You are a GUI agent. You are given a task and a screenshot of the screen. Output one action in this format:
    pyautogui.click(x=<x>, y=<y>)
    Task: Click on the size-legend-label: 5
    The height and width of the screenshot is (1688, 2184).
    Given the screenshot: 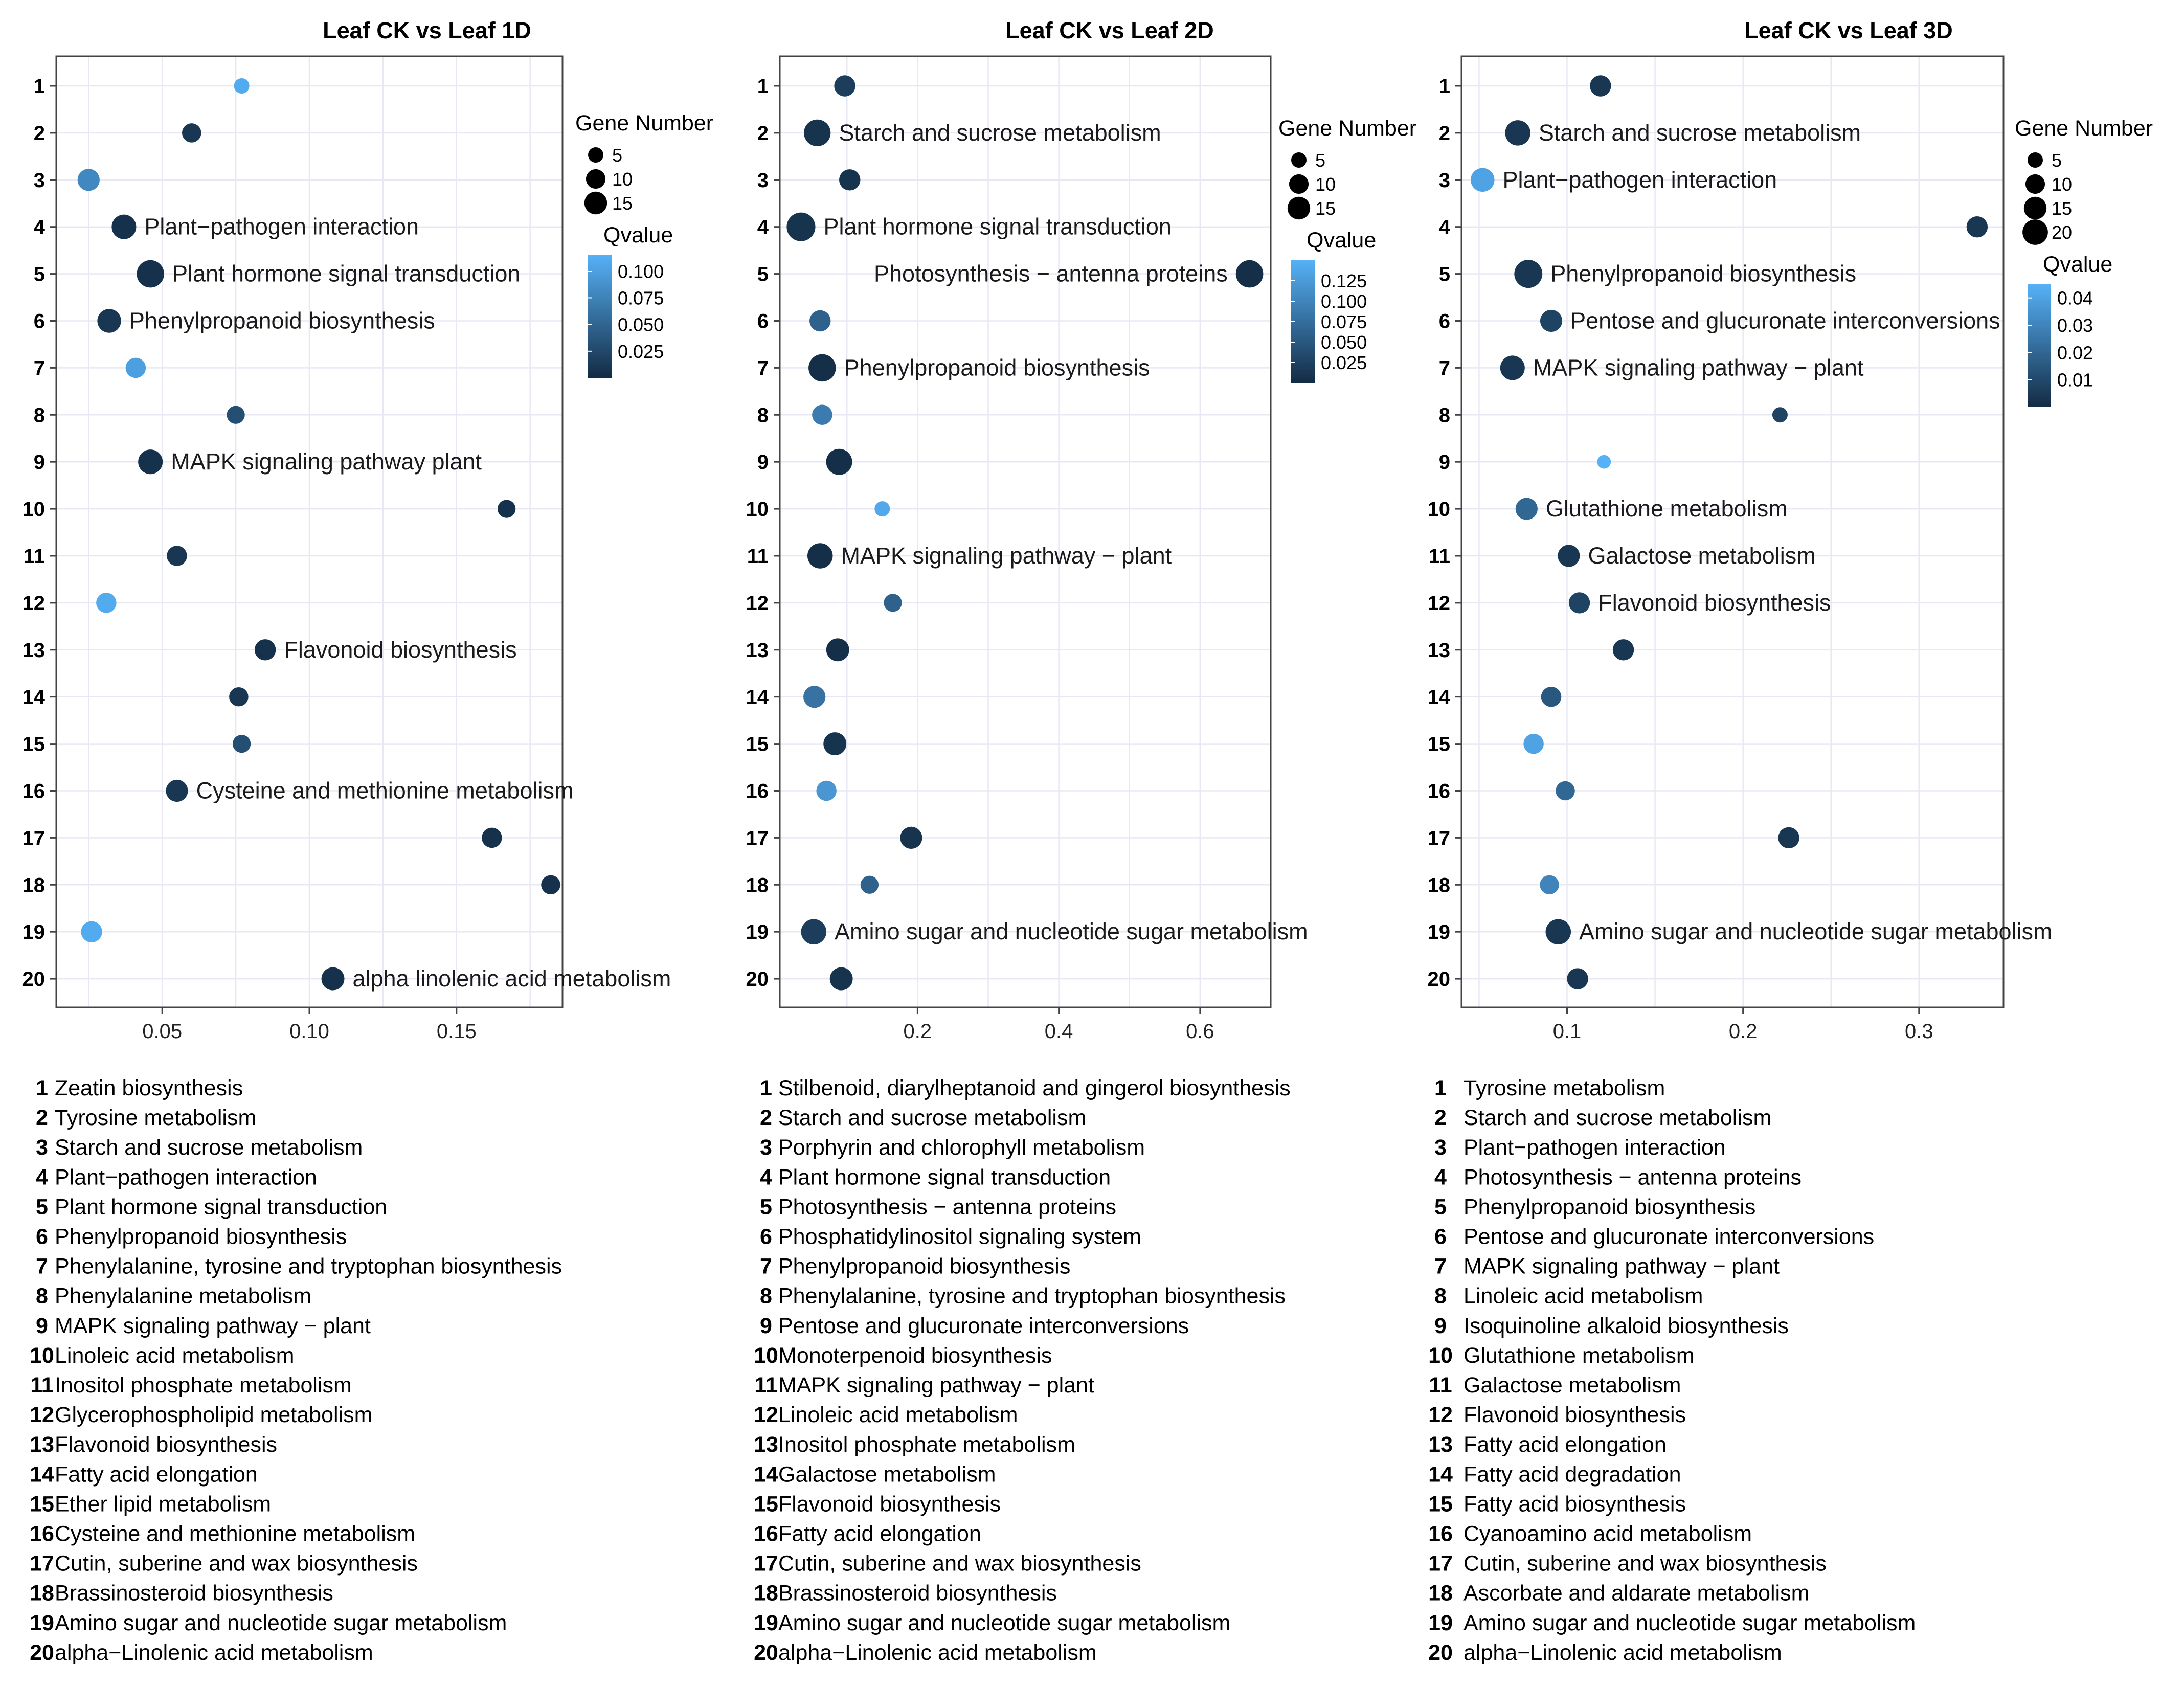 What is the action you would take?
    pyautogui.click(x=2057, y=161)
    